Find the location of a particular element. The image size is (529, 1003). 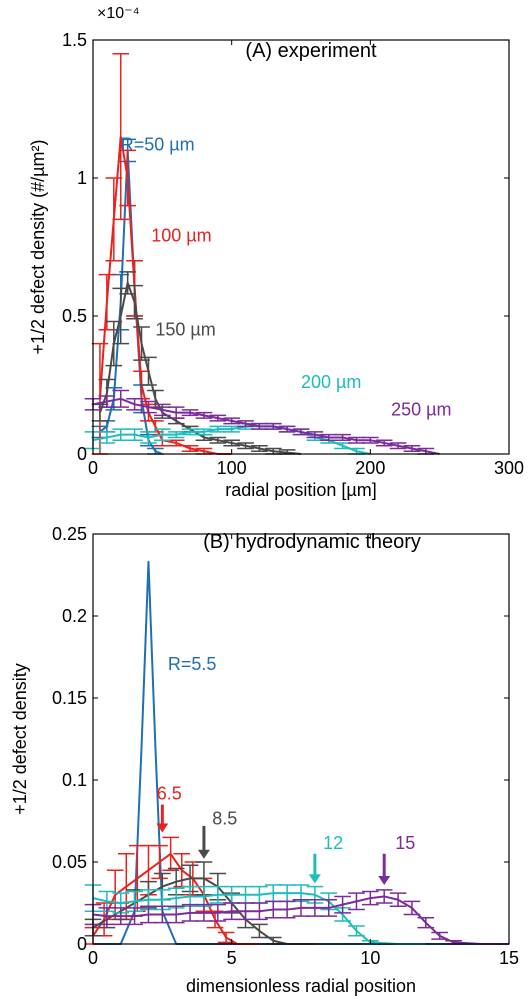

x-axis-label: radial position [µm] is located at coordinates (300, 490).